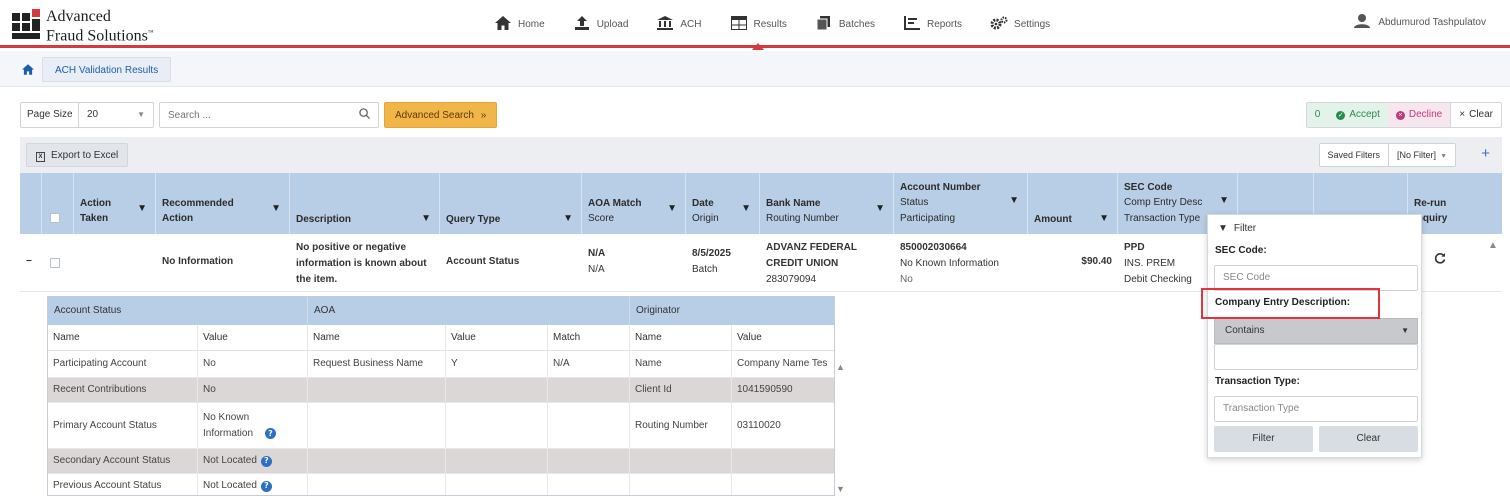 The height and width of the screenshot is (496, 1510). Describe the element at coordinates (1358, 115) in the screenshot. I see `accept-button: ✓ Accept` at that location.